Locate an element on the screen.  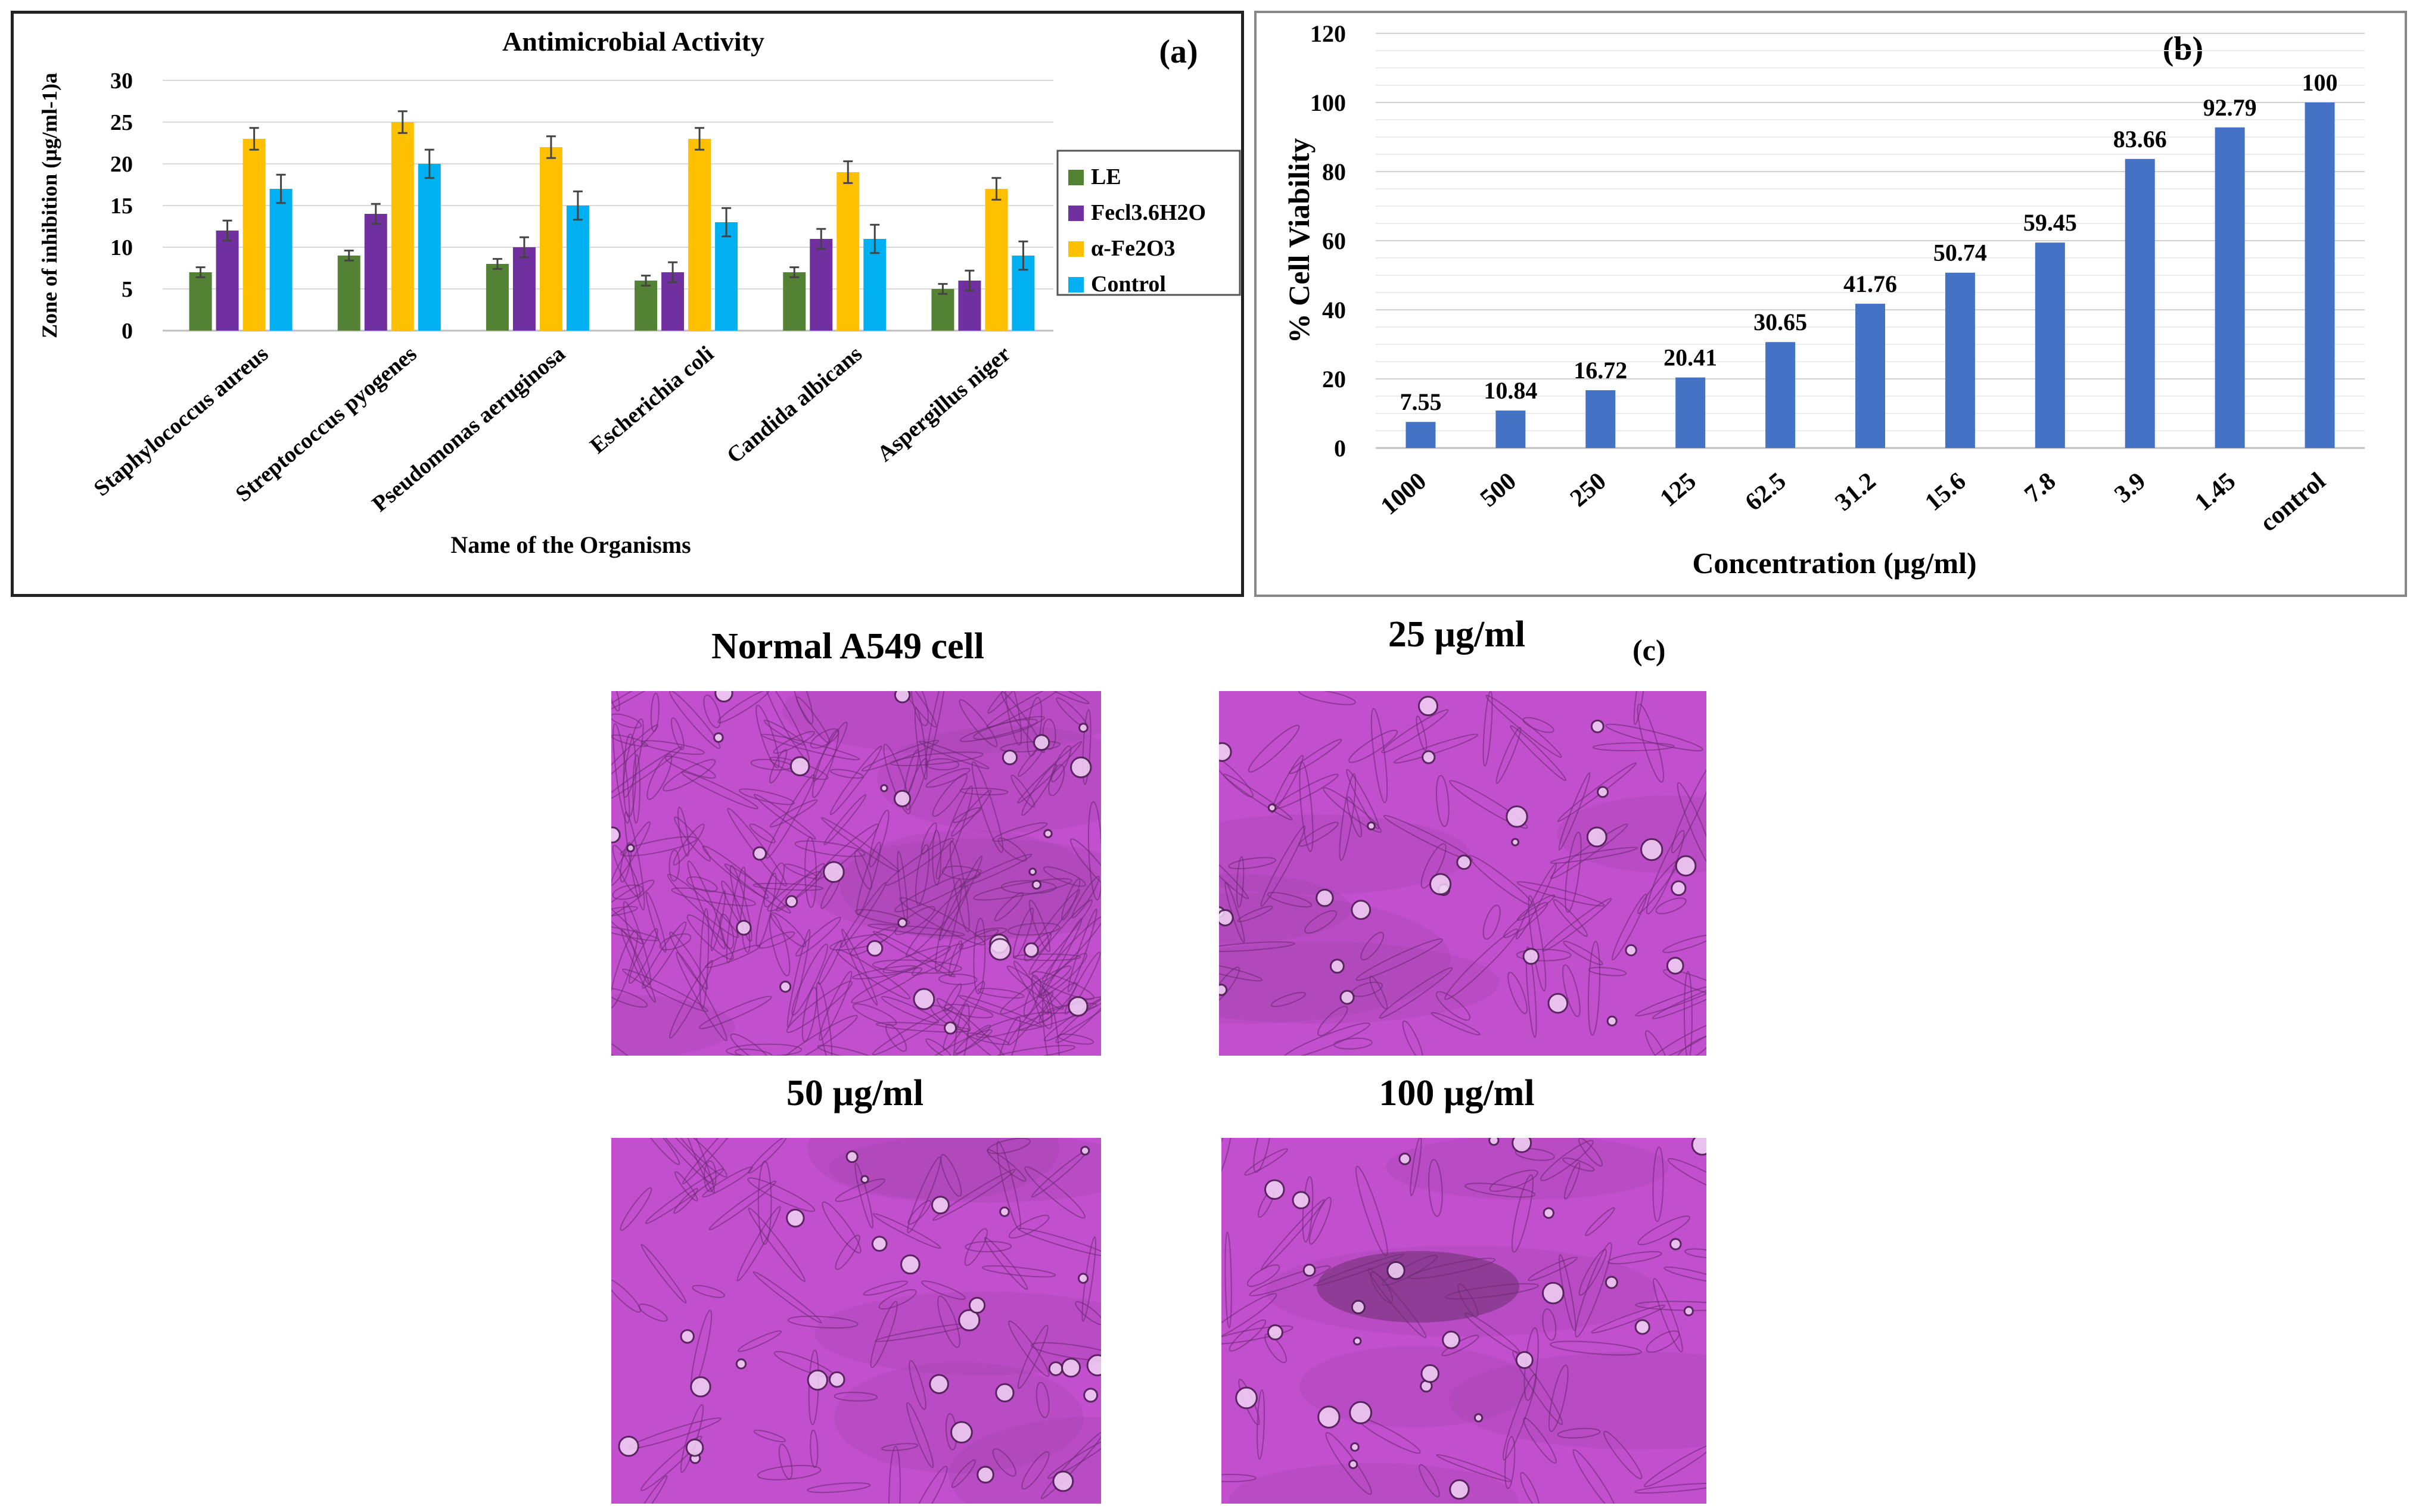
data-label-b: 92.79 is located at coordinates (2230, 107).